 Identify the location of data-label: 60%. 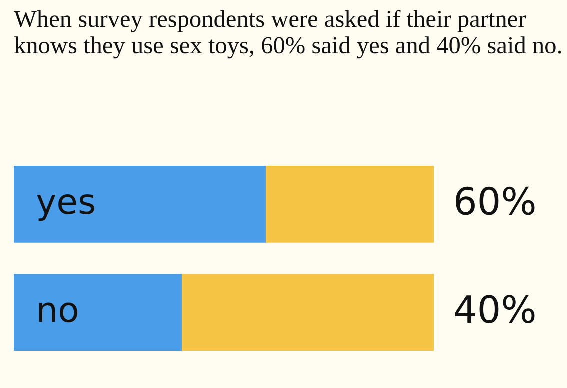
(495, 201).